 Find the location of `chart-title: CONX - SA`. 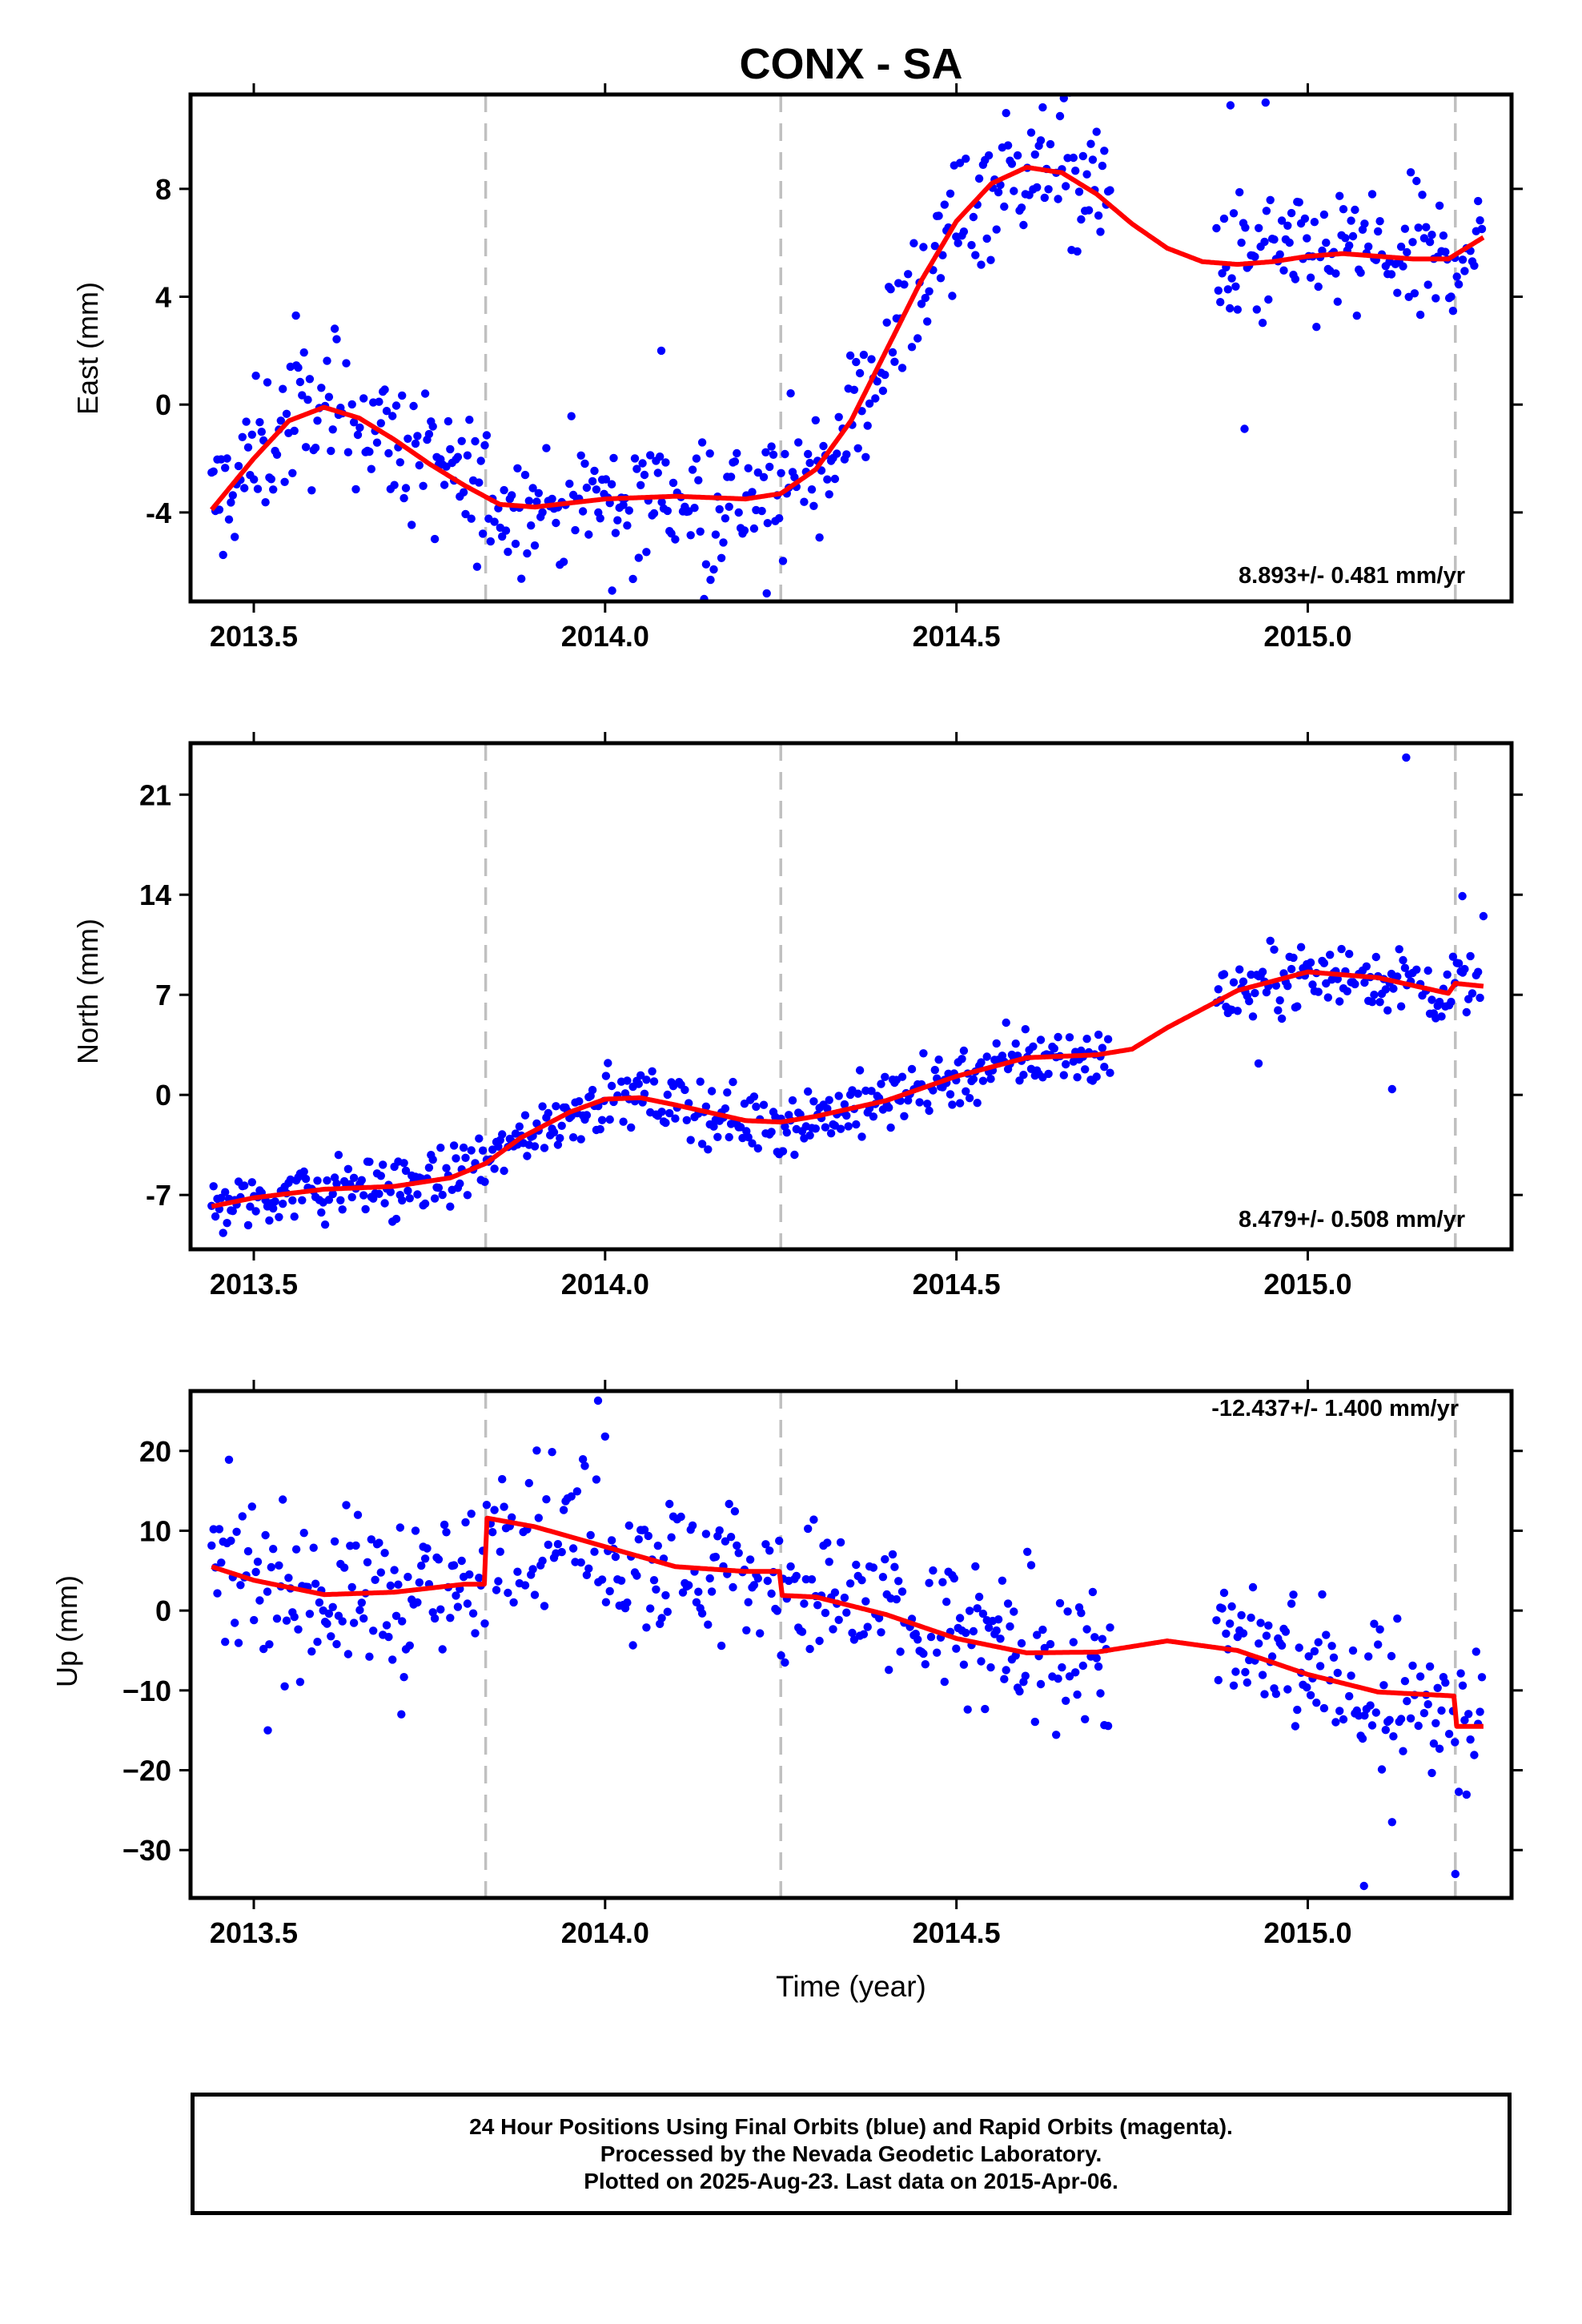

chart-title: CONX - SA is located at coordinates (850, 64).